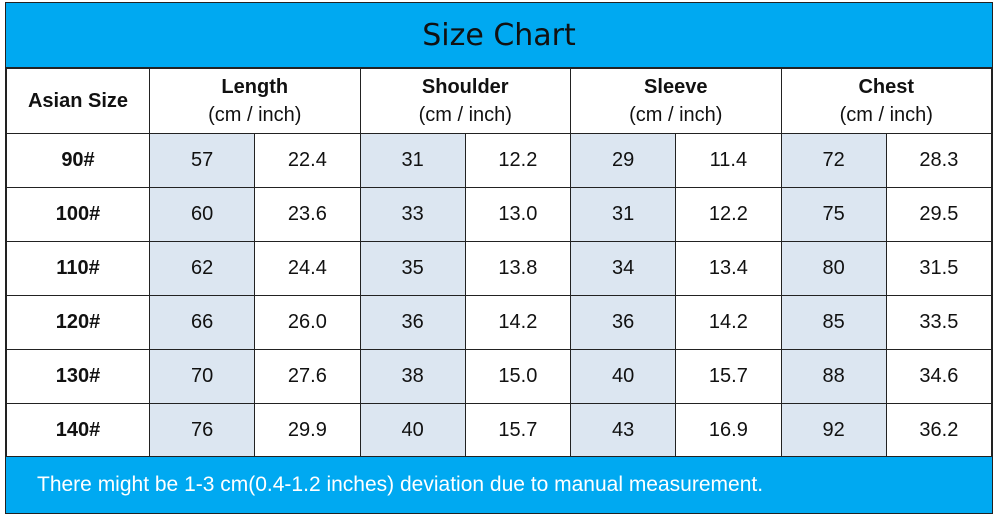 This screenshot has height=517, width=1000. What do you see at coordinates (833, 214) in the screenshot?
I see `value-cell: 75` at bounding box center [833, 214].